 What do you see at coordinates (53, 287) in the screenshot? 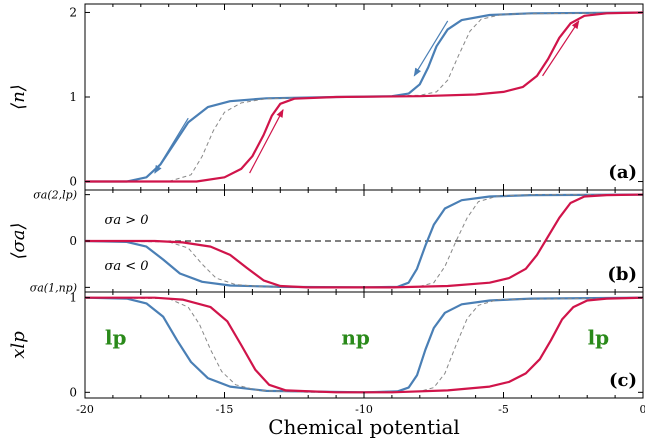
I see `y-tick-label: σa(1,np)` at bounding box center [53, 287].